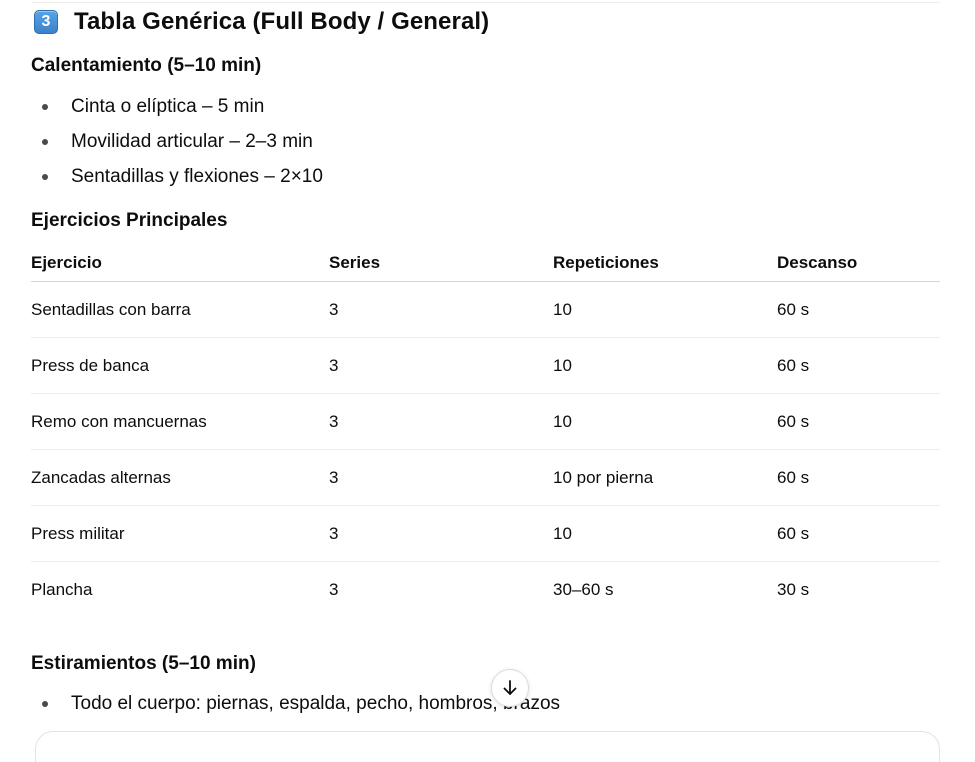 The image size is (975, 762). I want to click on arrow-down-icon, so click(510, 687).